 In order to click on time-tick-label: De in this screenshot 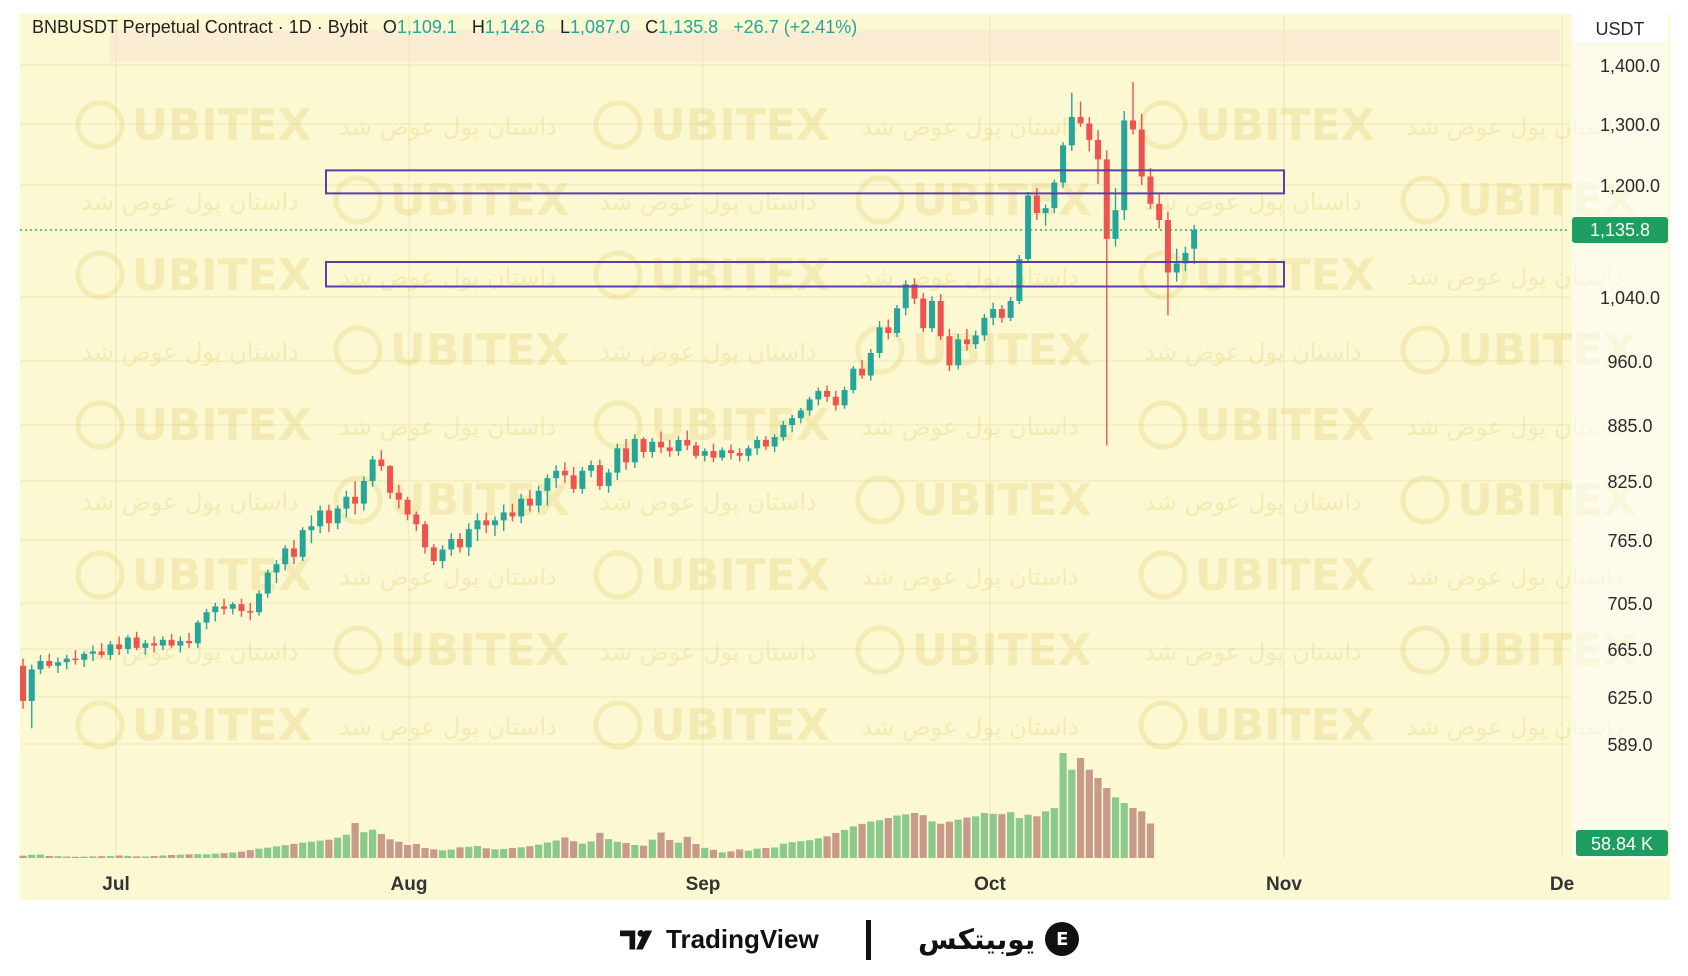, I will do `click(1562, 884)`.